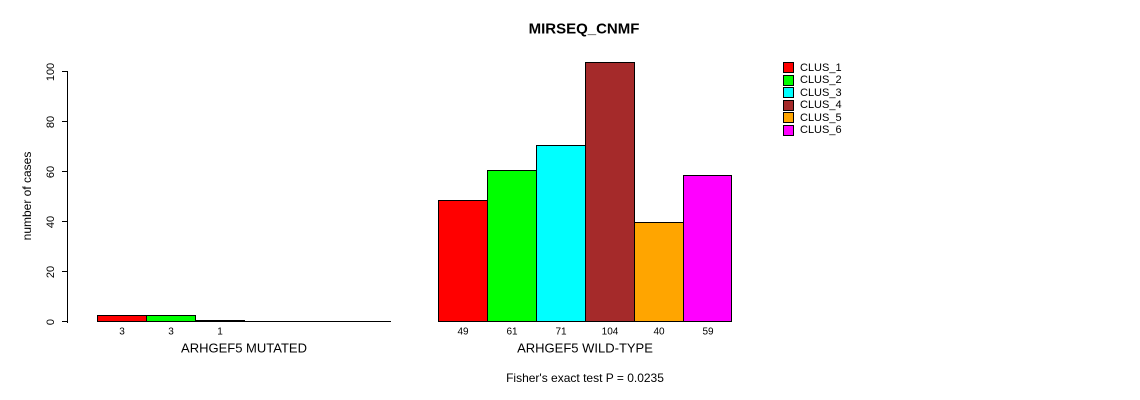 This screenshot has height=400, width=1140. I want to click on bar-value-label: 1, so click(220, 332).